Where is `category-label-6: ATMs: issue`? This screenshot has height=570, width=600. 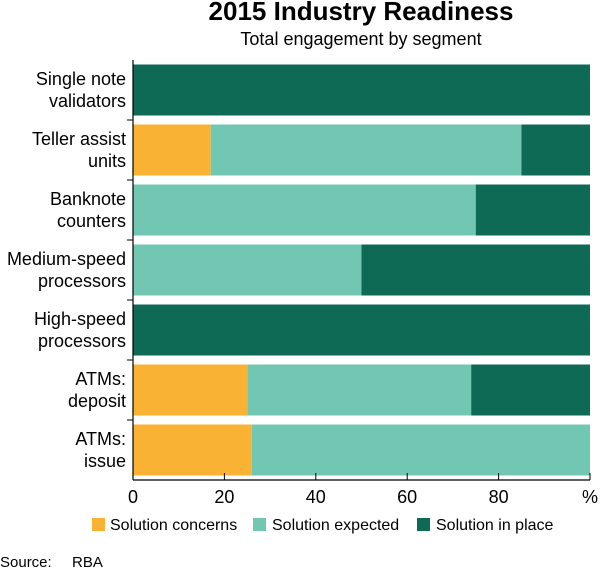 category-label-6: ATMs: issue is located at coordinates (100, 450).